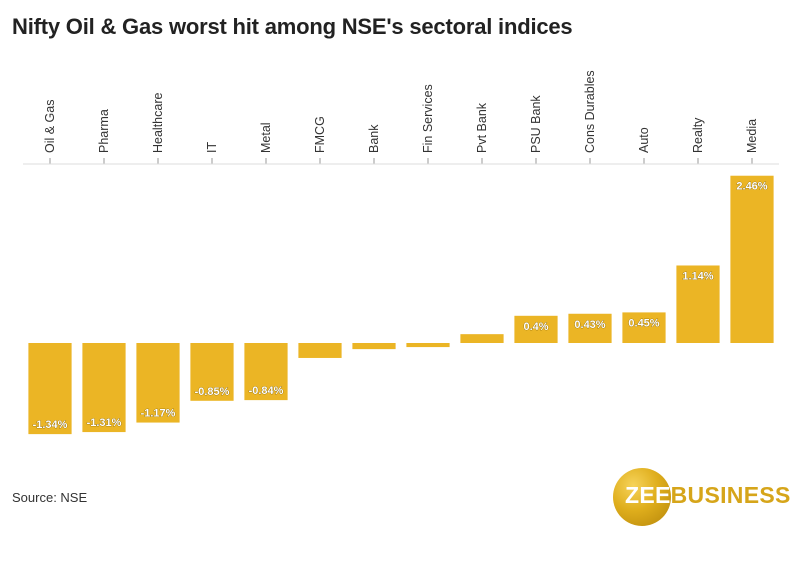 The height and width of the screenshot is (575, 796). I want to click on zee-business-logo: ZEEBUSINESS, so click(702, 498).